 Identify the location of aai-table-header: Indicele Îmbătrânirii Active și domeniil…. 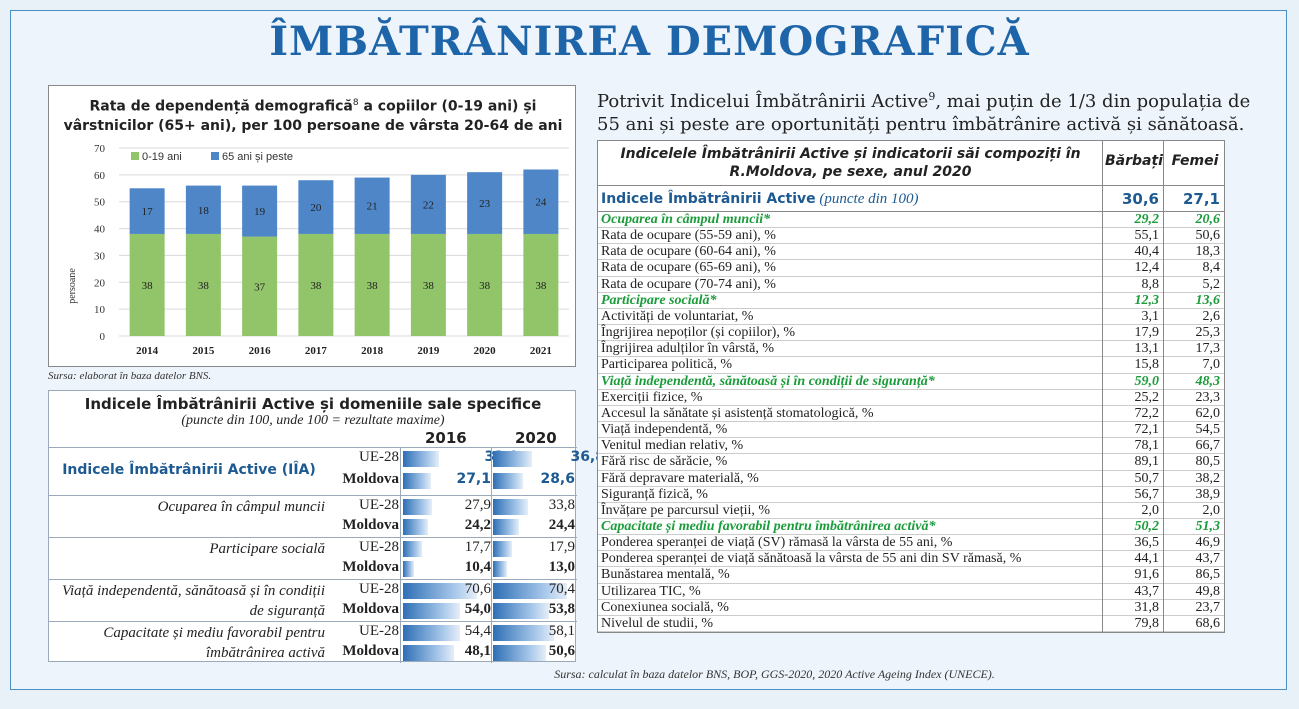
(313, 404).